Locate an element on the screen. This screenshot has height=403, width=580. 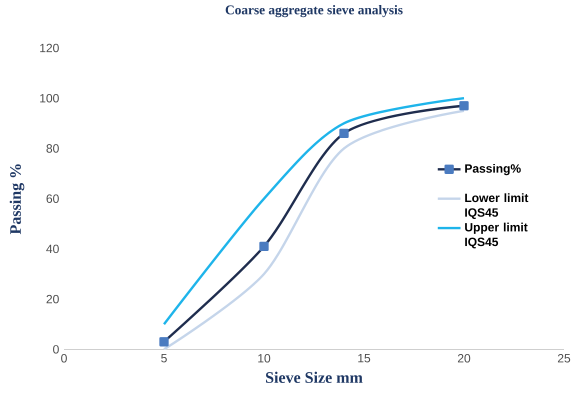
y-tick-label: 20 is located at coordinates (52, 299).